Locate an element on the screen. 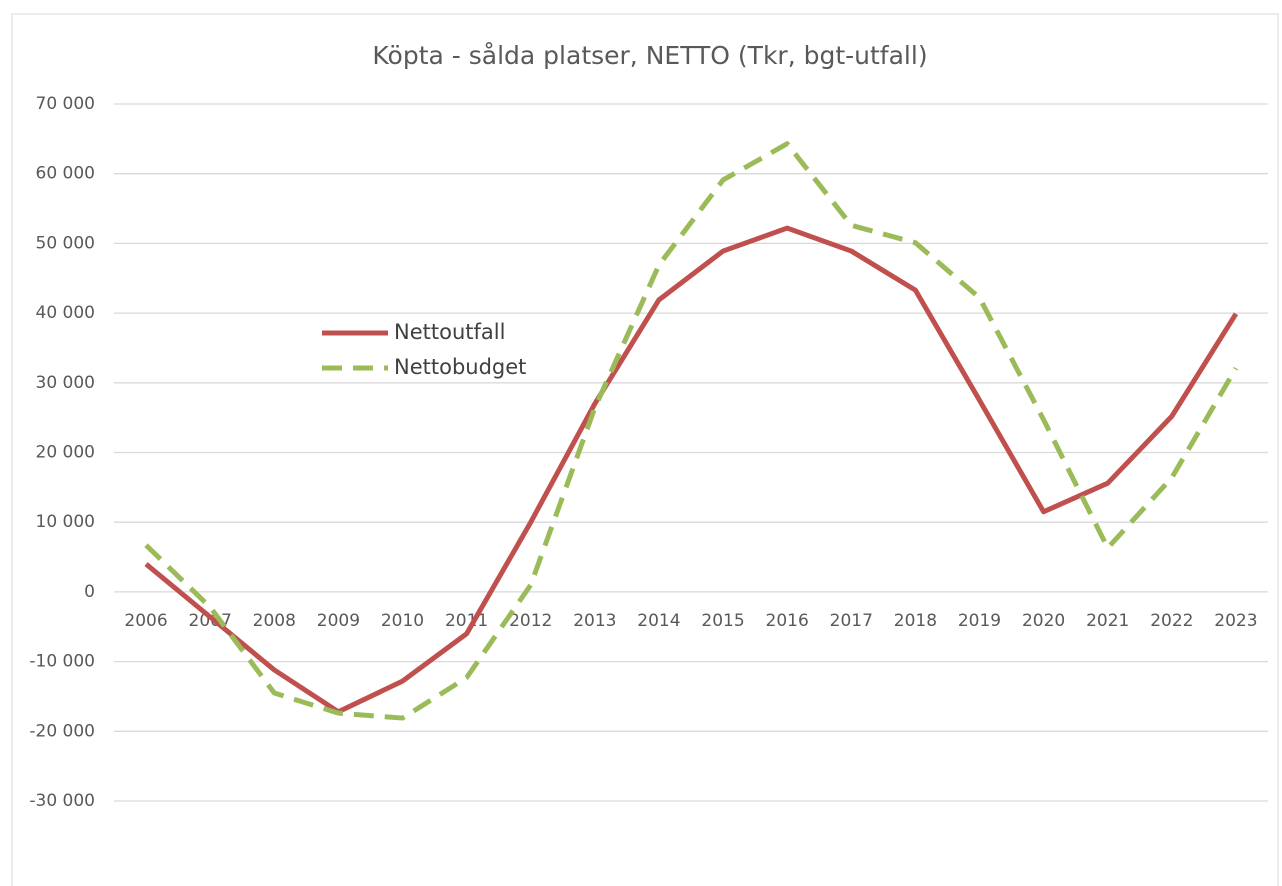 This screenshot has width=1282, height=886. x-tick-label: 2016 is located at coordinates (787, 621).